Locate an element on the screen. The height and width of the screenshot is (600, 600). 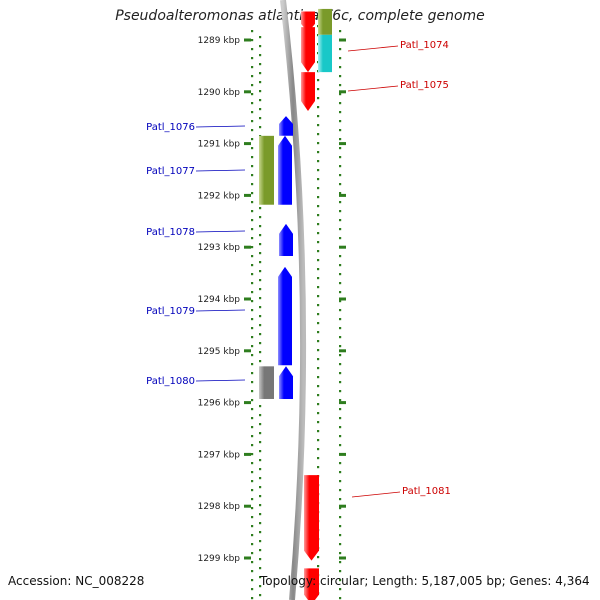
gene-label-patl_1078: Patl_1078 is located at coordinates (170, 232).